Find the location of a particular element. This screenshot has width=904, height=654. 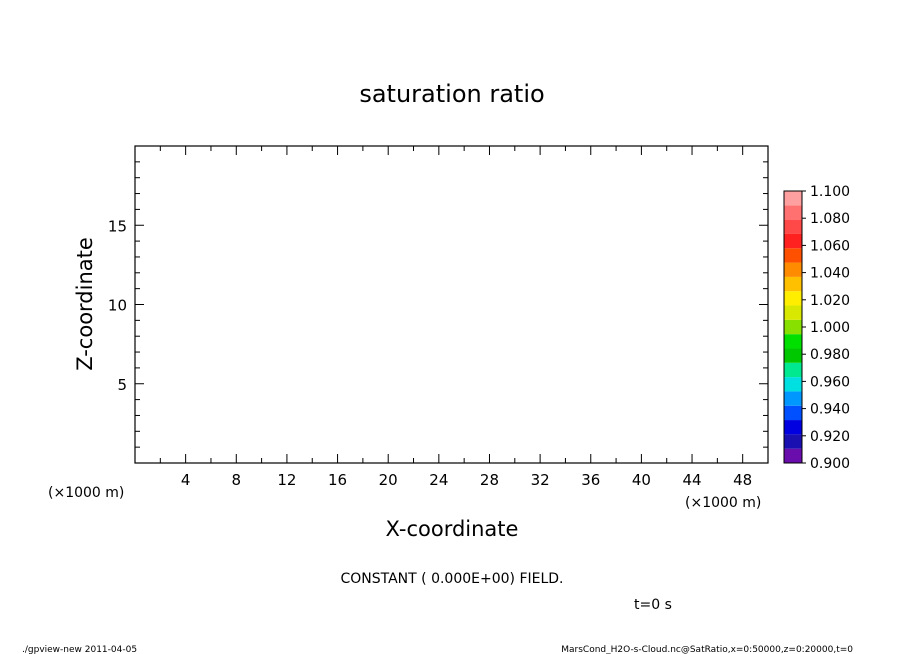

x-unit-label: (×1000 m) is located at coordinates (723, 503).